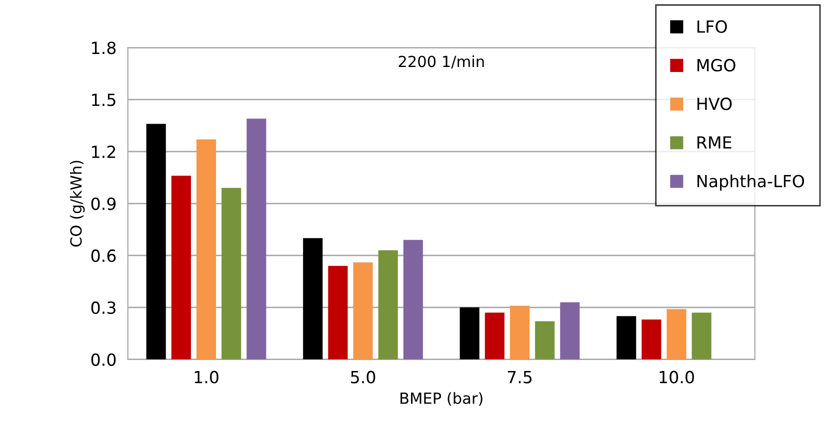  I want to click on y-tick-label: 1.8, so click(104, 48).